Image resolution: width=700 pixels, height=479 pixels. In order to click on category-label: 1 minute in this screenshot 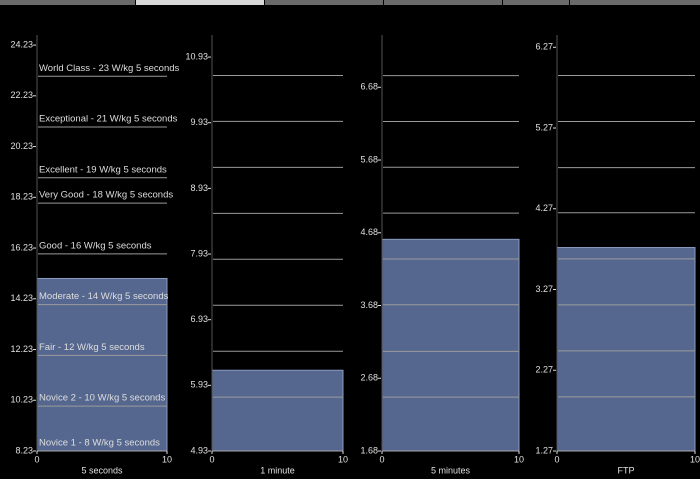, I will do `click(277, 470)`.